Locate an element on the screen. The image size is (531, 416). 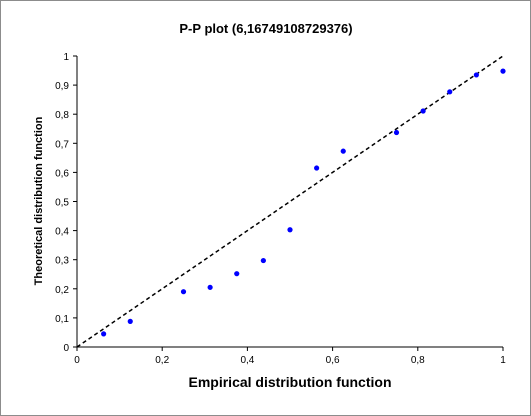
x-tick-label: 0 is located at coordinates (77, 360).